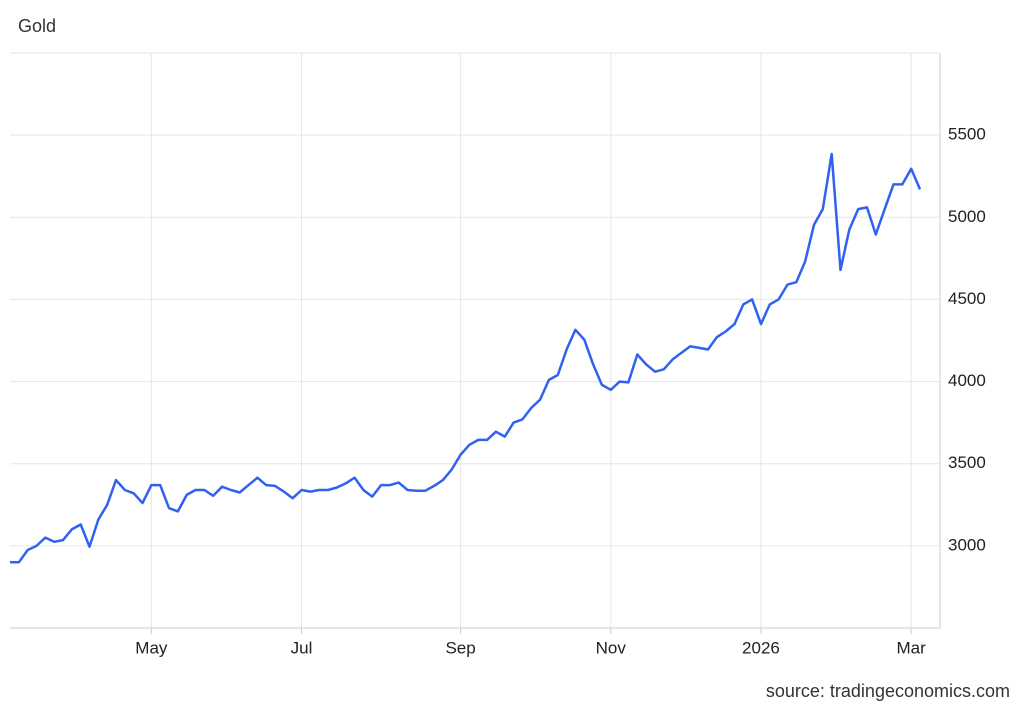  Describe the element at coordinates (151, 647) in the screenshot. I see `x-tick-label: May` at that location.